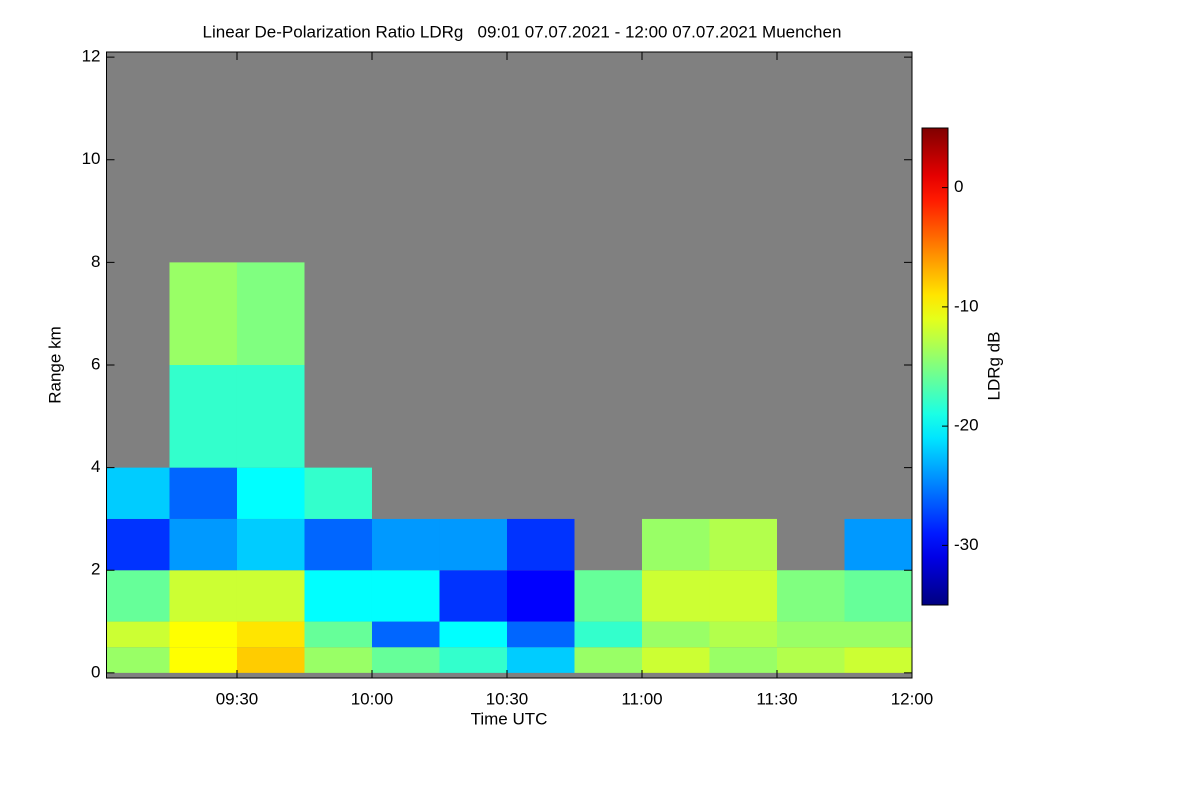  Describe the element at coordinates (372, 698) in the screenshot. I see `x-tick-label: 10:00` at that location.